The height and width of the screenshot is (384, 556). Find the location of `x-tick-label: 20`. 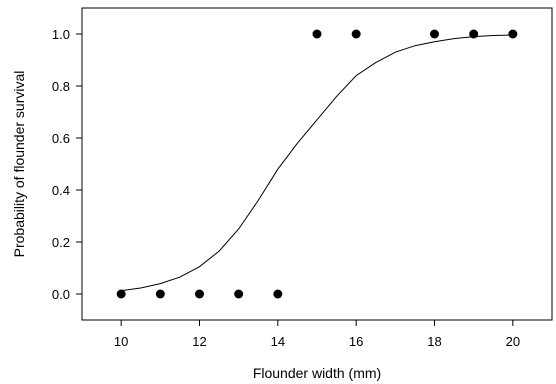

x-tick-label: 20 is located at coordinates (513, 341).